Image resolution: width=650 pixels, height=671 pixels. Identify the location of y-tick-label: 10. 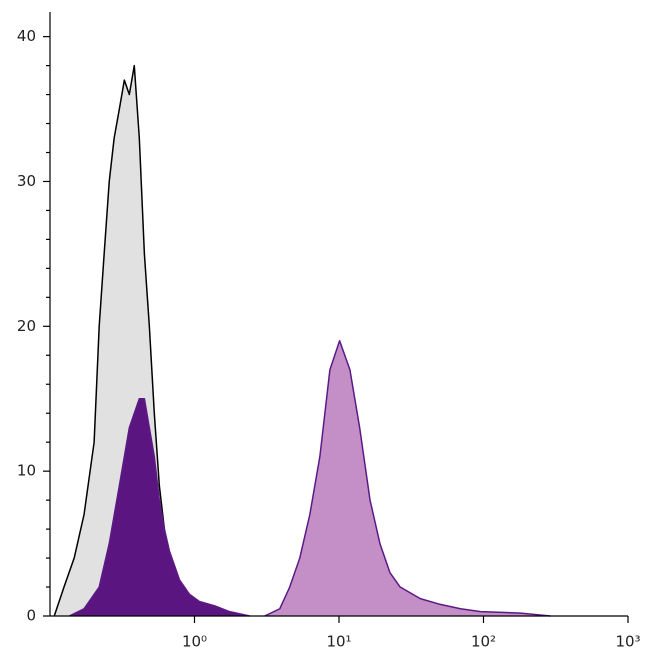
(26, 471).